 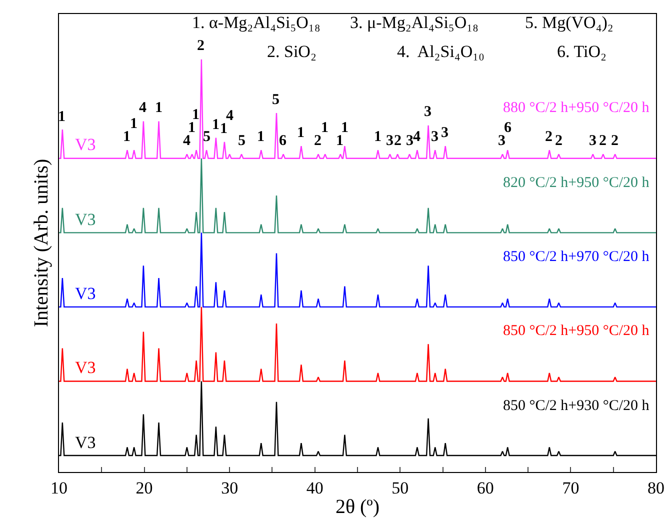 What do you see at coordinates (357, 507) in the screenshot?
I see `x-axis-title: 2θ (º)` at bounding box center [357, 507].